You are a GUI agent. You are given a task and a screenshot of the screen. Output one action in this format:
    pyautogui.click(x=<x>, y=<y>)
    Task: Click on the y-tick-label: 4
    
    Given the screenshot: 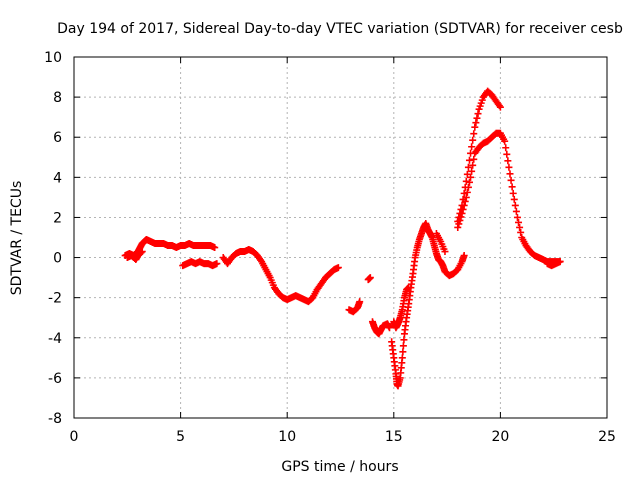 What is the action you would take?
    pyautogui.click(x=57, y=178)
    